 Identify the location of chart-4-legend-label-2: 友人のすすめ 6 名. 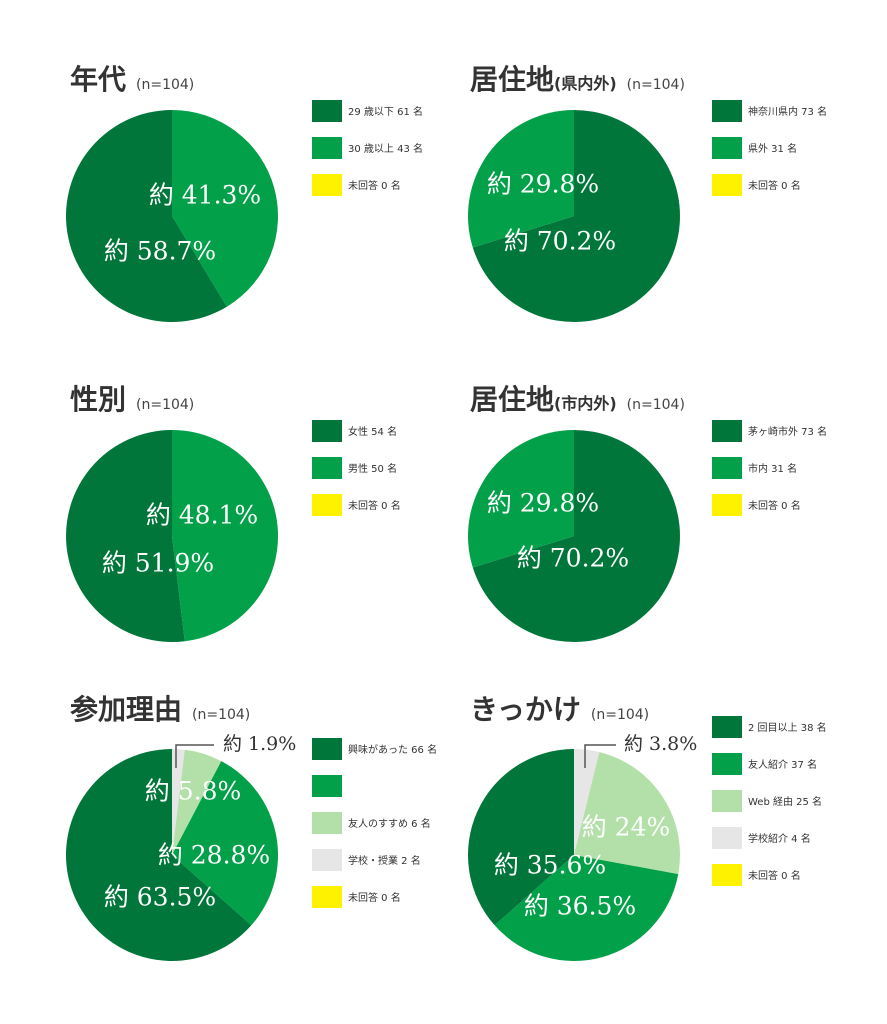
(389, 824).